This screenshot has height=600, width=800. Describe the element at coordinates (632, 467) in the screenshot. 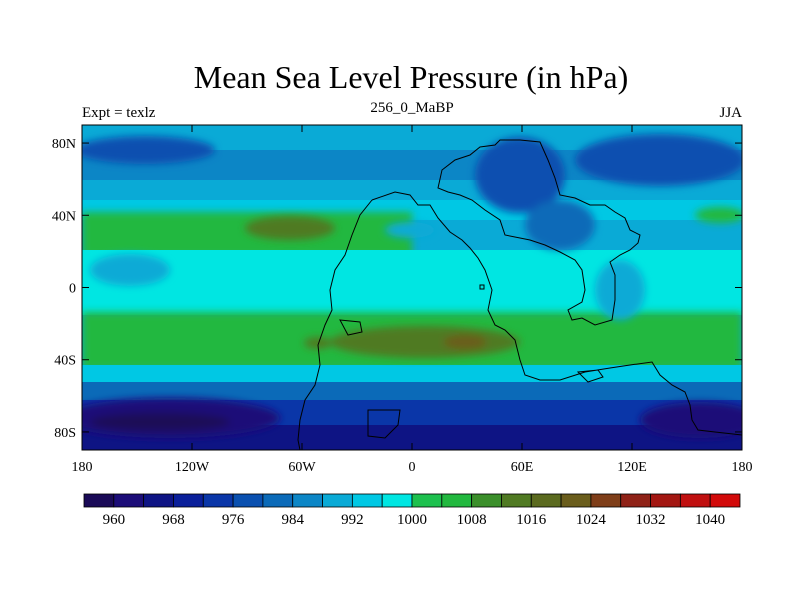

I see `x-tick-label: 120E` at that location.